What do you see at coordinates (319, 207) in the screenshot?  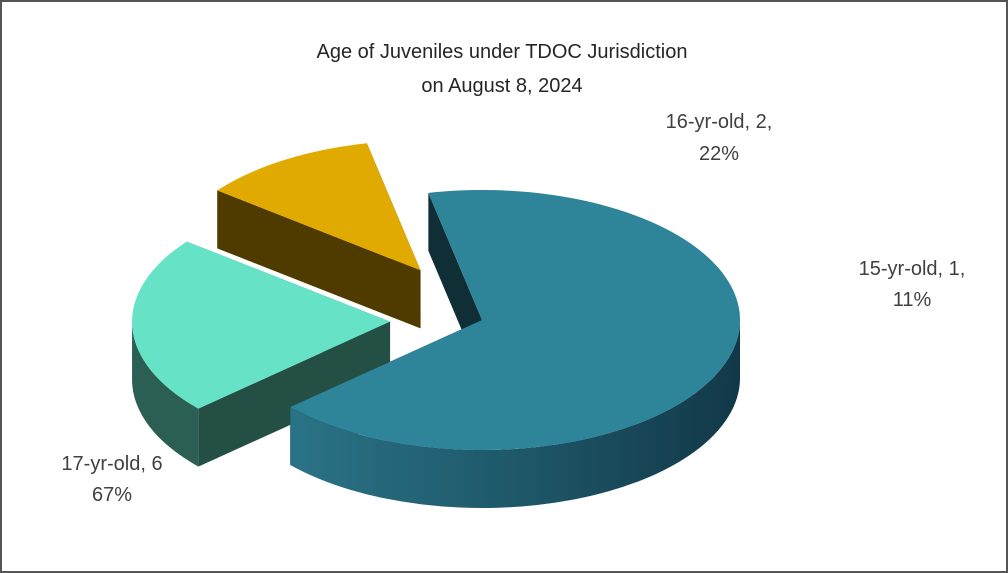 I see `slice-15-top` at bounding box center [319, 207].